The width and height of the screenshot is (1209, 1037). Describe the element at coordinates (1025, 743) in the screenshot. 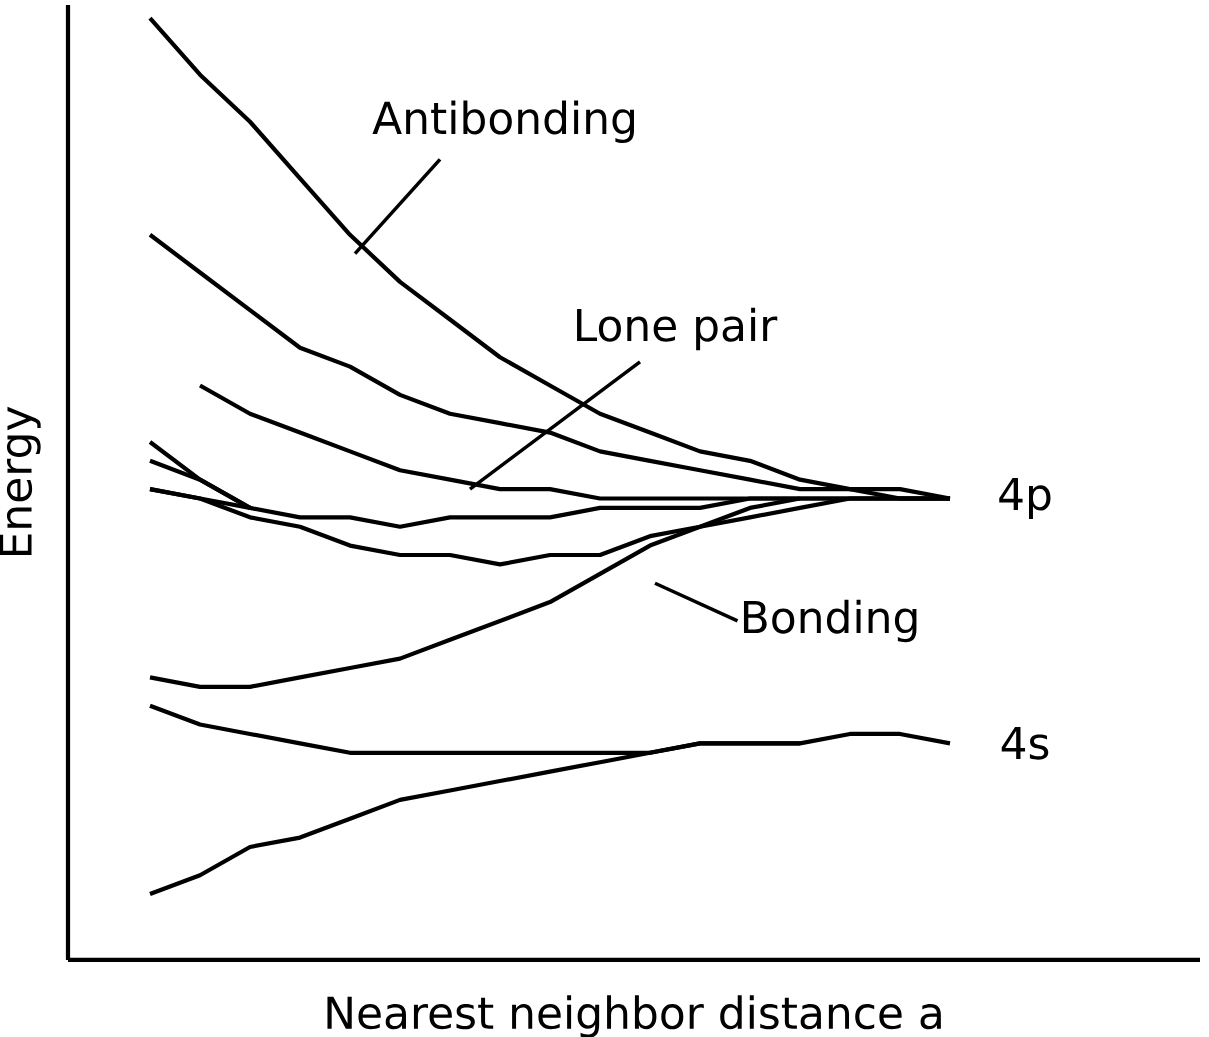

I see `text: 4s` at that location.